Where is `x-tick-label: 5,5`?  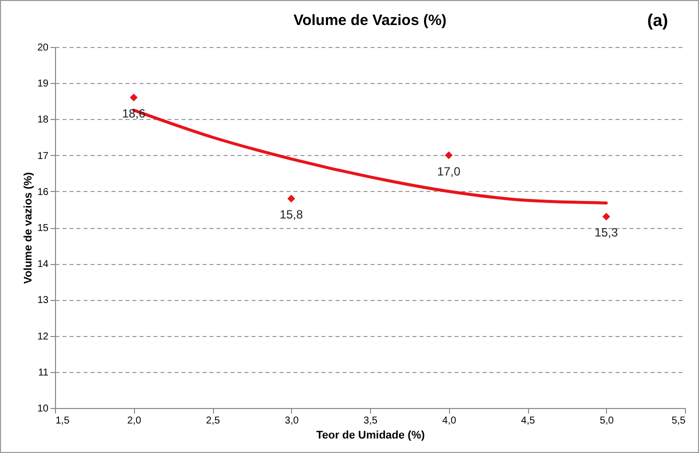
x-tick-label: 5,5 is located at coordinates (679, 421).